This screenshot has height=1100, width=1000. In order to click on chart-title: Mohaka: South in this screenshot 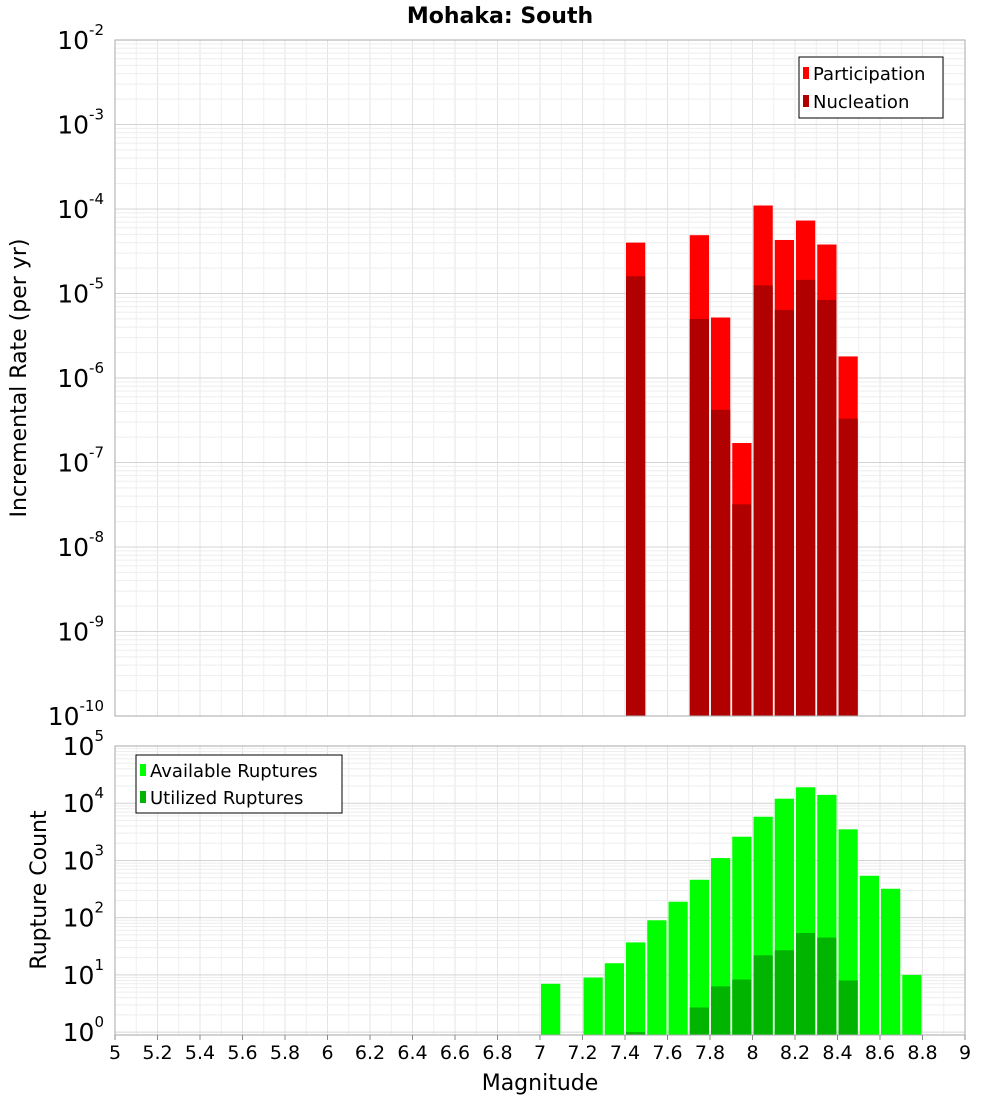, I will do `click(500, 16)`.